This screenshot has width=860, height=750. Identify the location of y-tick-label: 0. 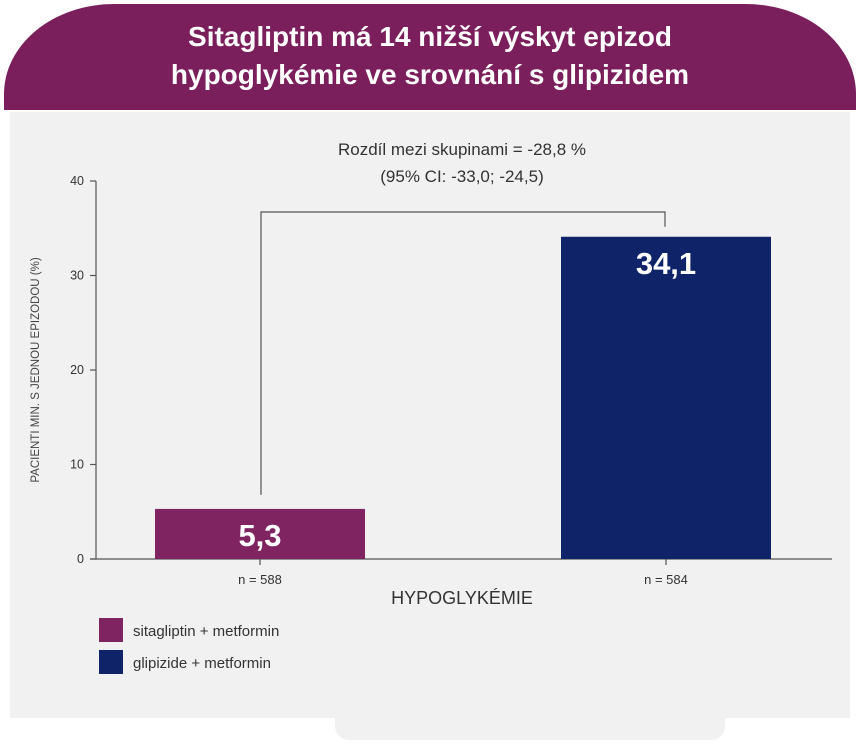
(80, 559).